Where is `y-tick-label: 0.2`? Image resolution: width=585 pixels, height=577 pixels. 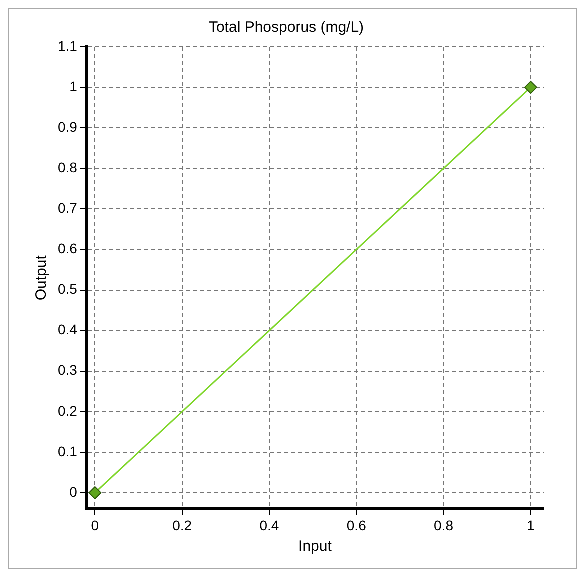 y-tick-label: 0.2 is located at coordinates (68, 410).